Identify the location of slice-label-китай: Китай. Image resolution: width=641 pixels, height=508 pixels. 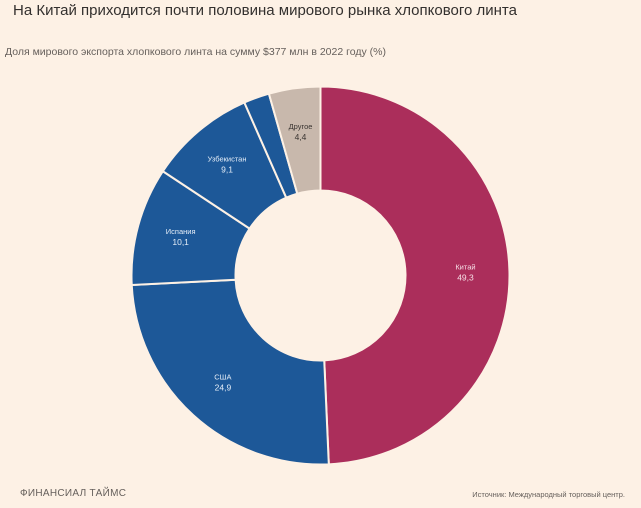
(465, 266).